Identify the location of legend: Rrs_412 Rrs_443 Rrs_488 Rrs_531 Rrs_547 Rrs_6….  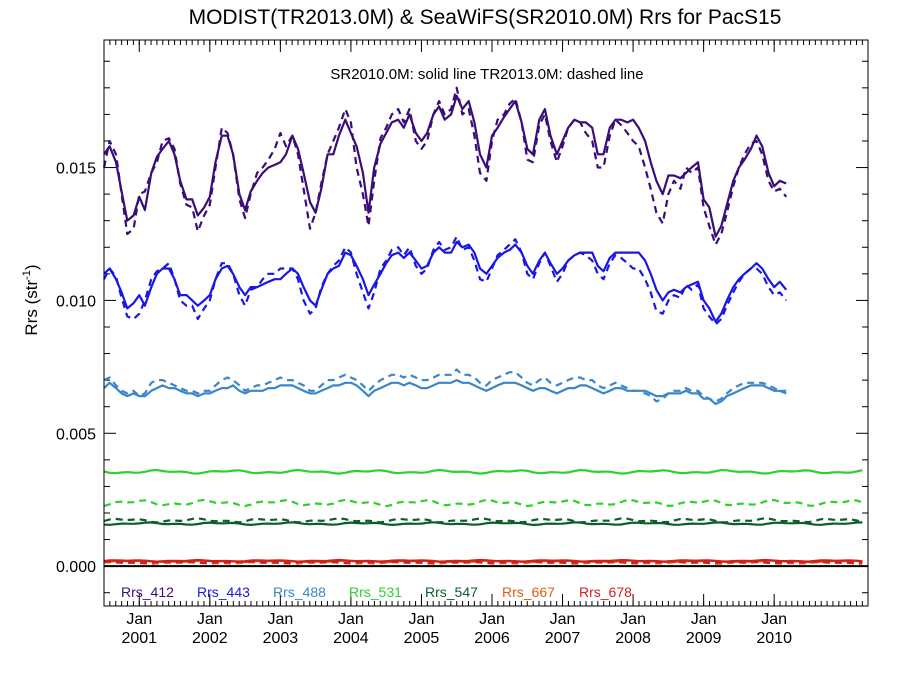
(376, 592).